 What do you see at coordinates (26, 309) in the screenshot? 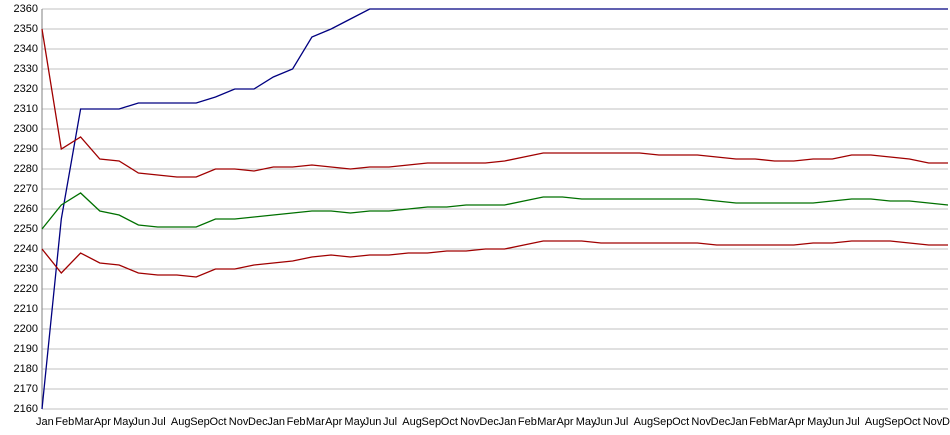
I see `y-tick-label: 2210` at bounding box center [26, 309].